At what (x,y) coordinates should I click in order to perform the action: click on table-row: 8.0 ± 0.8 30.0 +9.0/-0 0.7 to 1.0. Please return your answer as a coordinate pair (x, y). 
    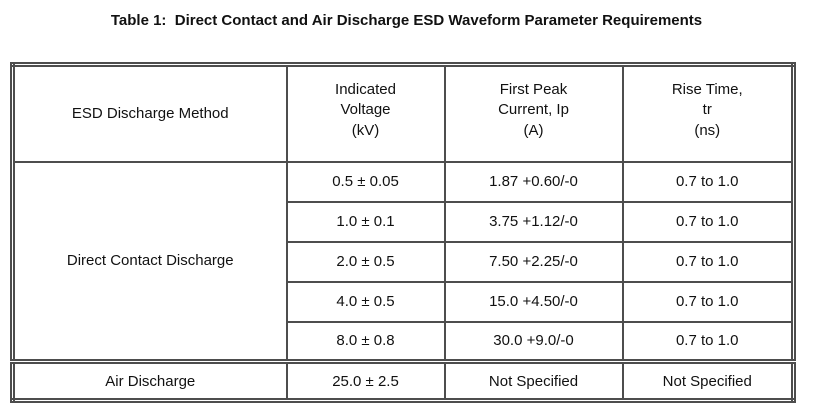
    Looking at the image, I should click on (404, 341).